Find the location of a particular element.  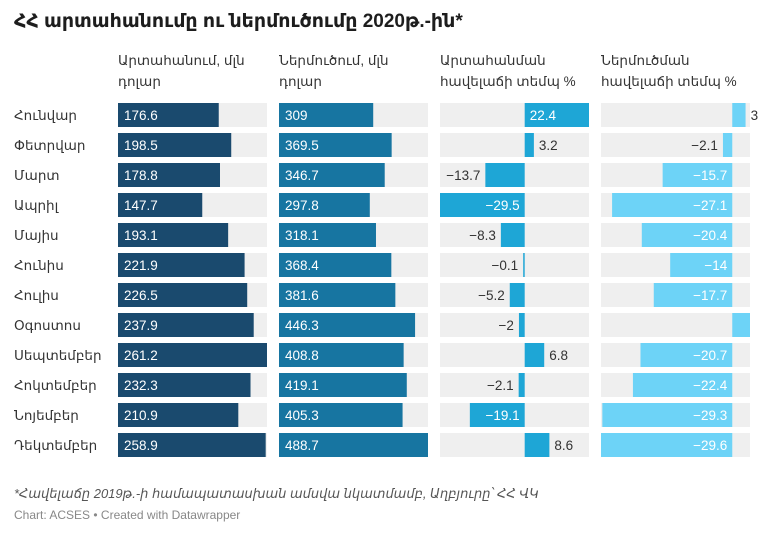

data-label: −5.2 is located at coordinates (491, 295).